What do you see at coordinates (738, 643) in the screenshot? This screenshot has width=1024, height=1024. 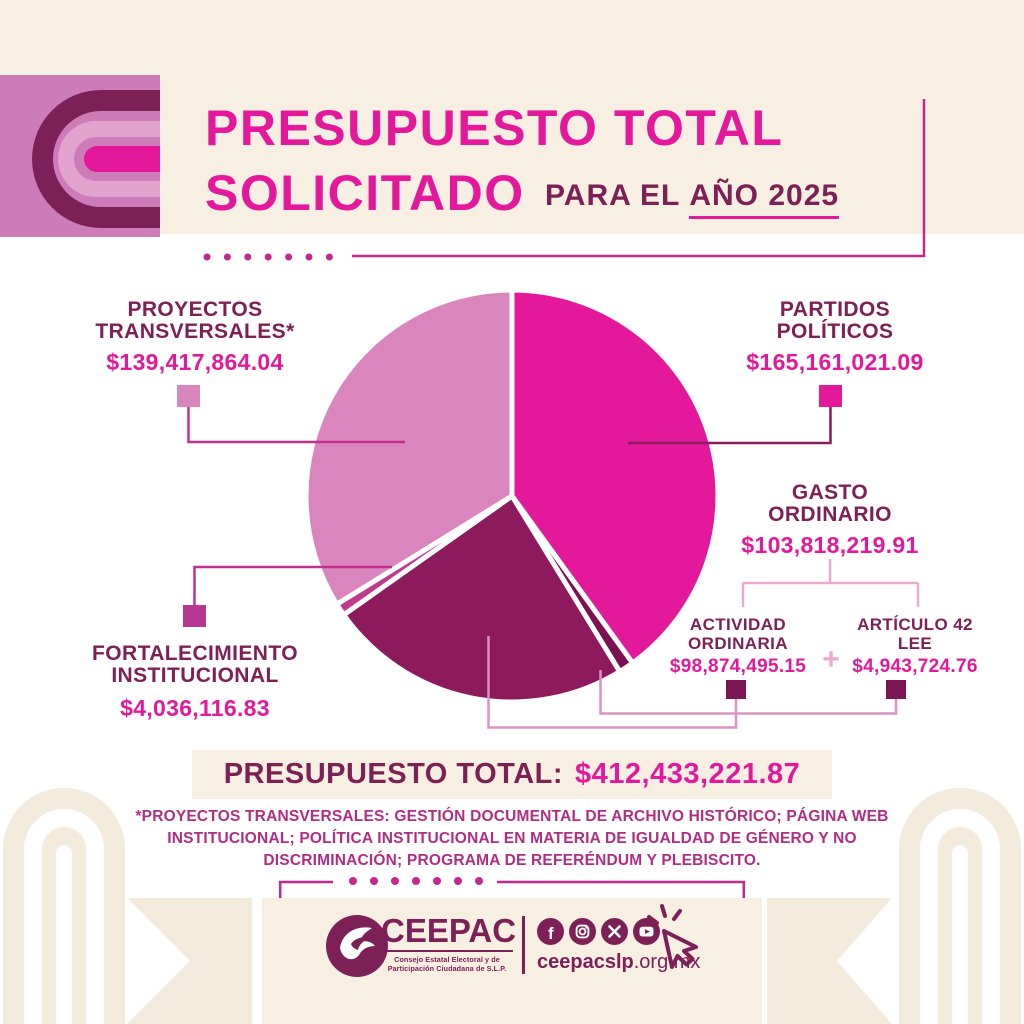 I see `callout-actividad-line2: ORDINARIA` at bounding box center [738, 643].